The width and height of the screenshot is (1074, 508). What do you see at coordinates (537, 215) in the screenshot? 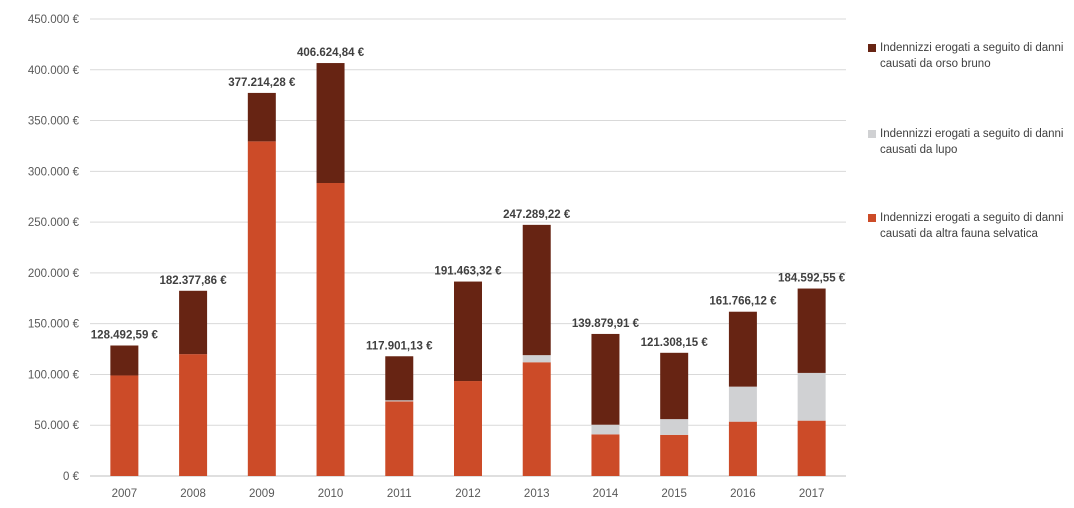
I see `bar-total-label: 247.289,22 €` at bounding box center [537, 215].